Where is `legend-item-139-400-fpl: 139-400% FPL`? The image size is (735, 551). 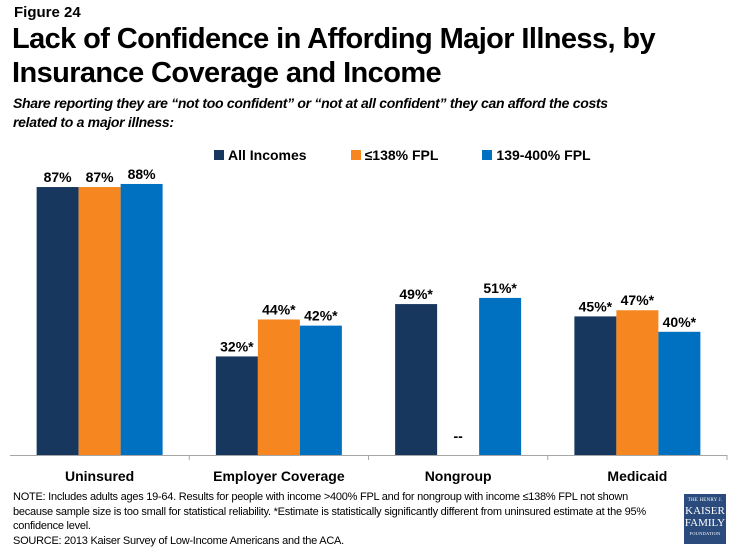
legend-item-139-400-fpl: 139-400% FPL is located at coordinates (536, 155).